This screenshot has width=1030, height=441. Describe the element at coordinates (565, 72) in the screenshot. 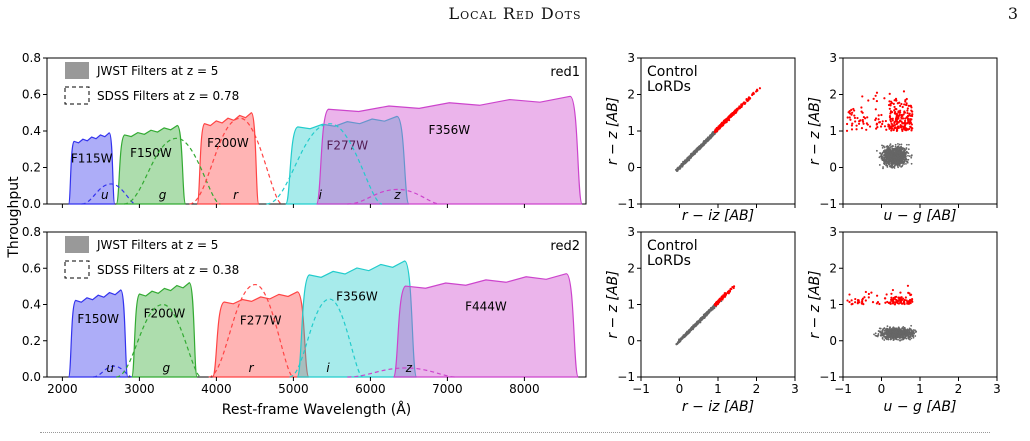

I see `panel-label: red1` at that location.